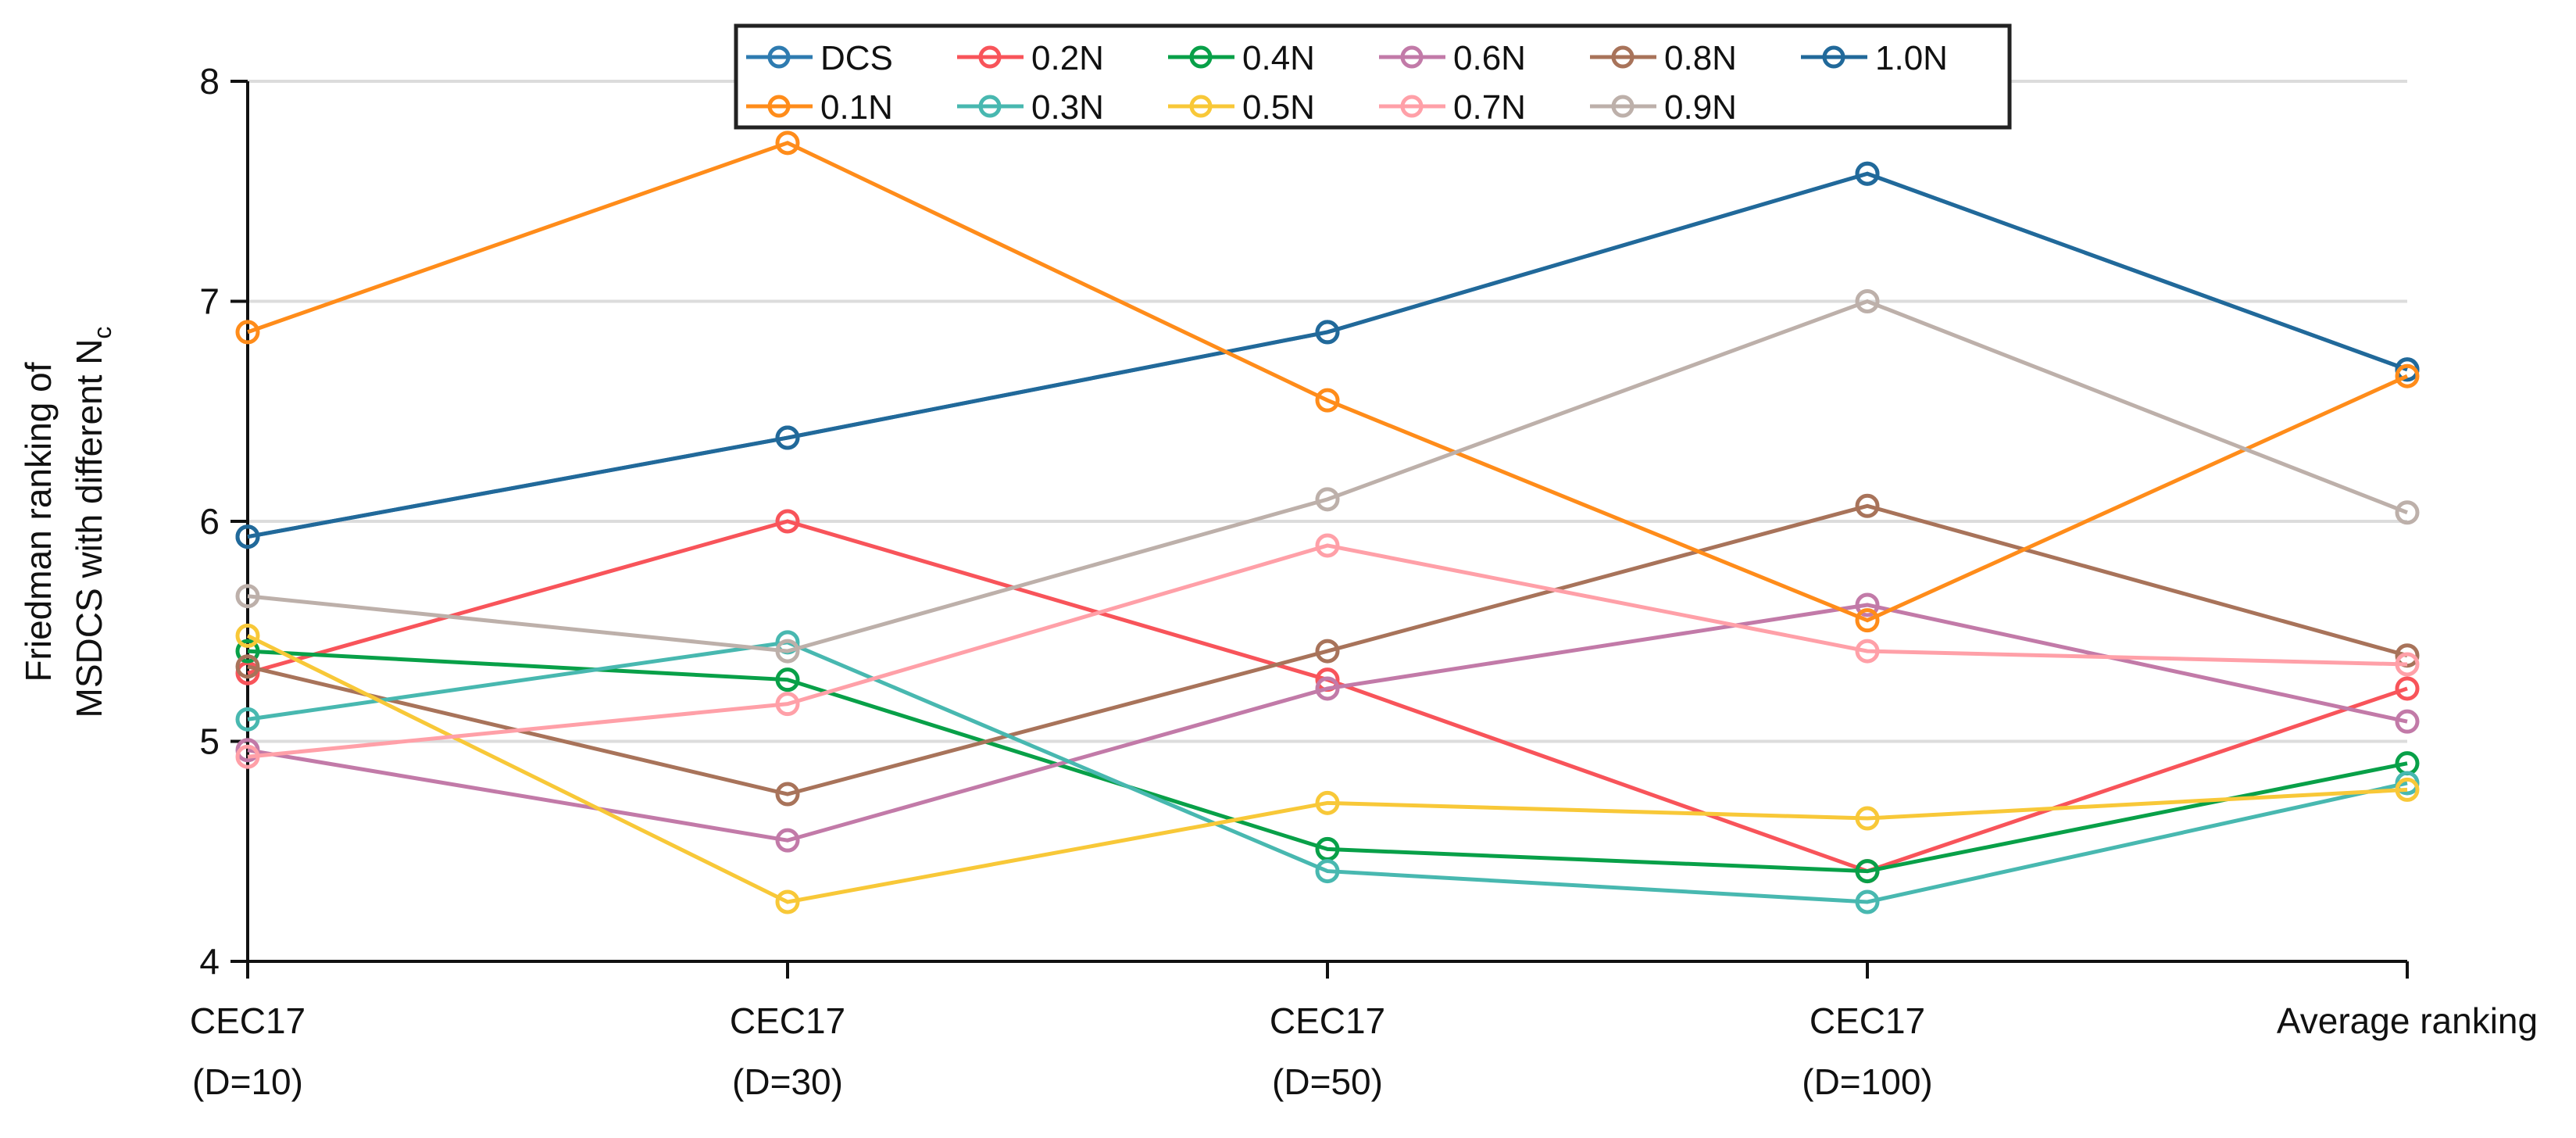 Image resolution: width=2576 pixels, height=1138 pixels. I want to click on legend-item-0.1N: 0.1N, so click(820, 108).